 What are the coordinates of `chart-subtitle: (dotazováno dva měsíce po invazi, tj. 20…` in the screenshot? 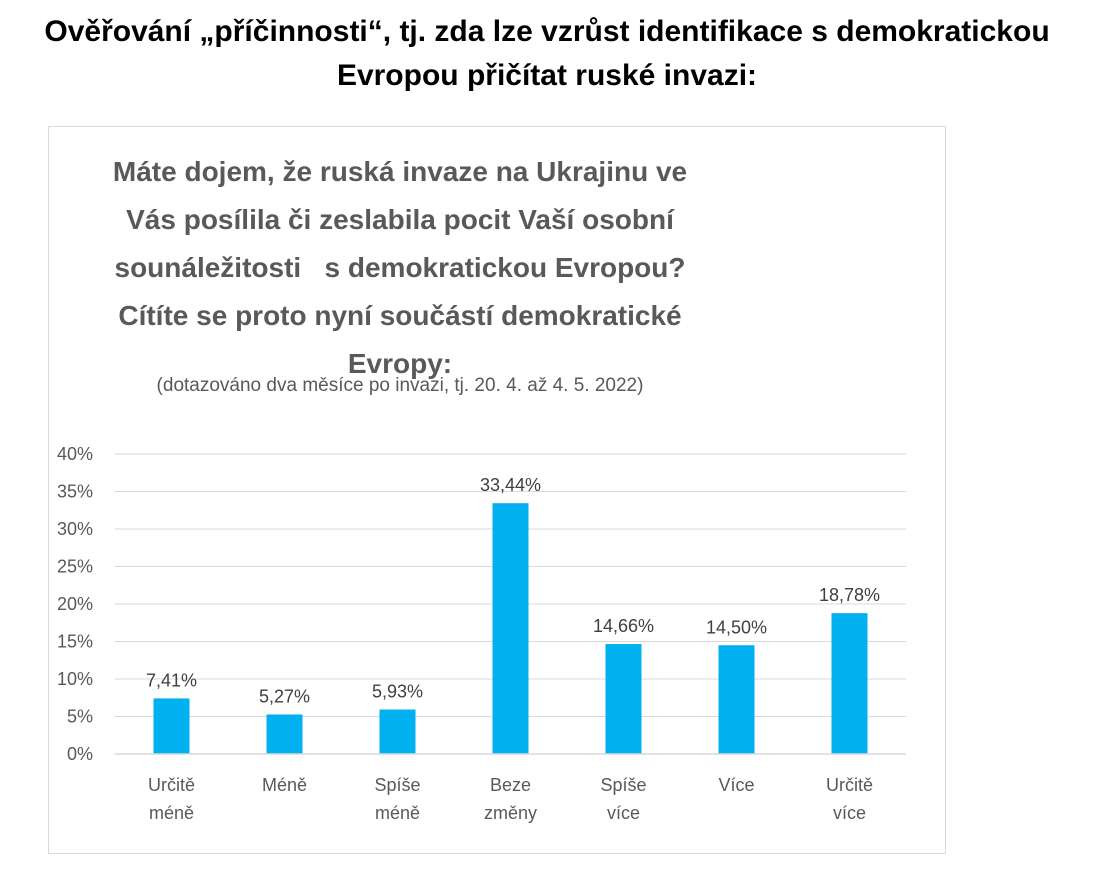 It's located at (400, 385).